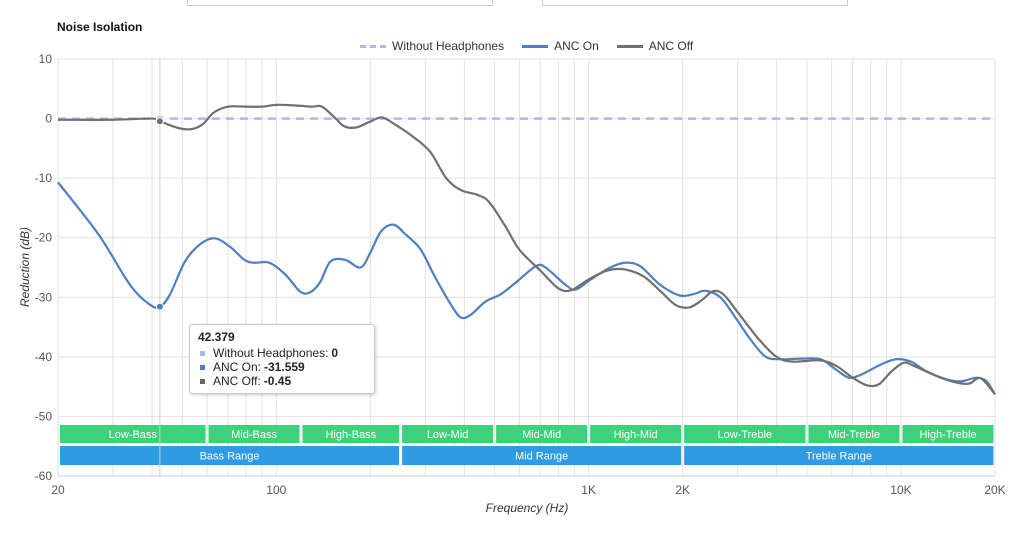 Image resolution: width=1025 pixels, height=536 pixels. Describe the element at coordinates (44, 238) in the screenshot. I see `y-tick-label: -20` at that location.